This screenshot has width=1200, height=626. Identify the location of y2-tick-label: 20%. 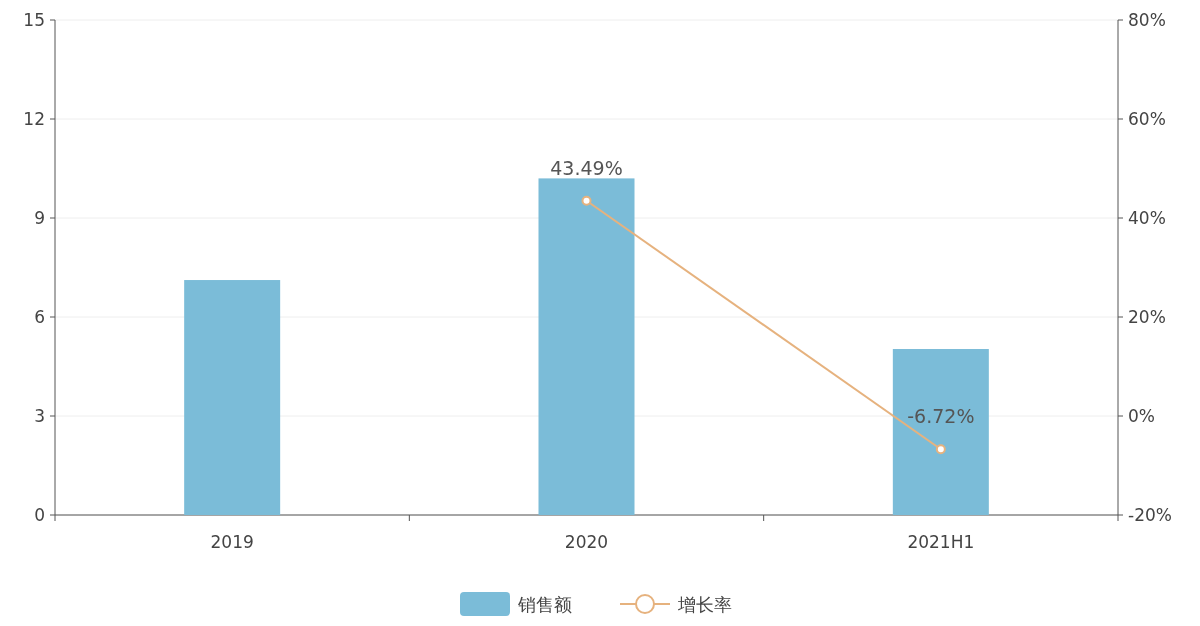
(1147, 317).